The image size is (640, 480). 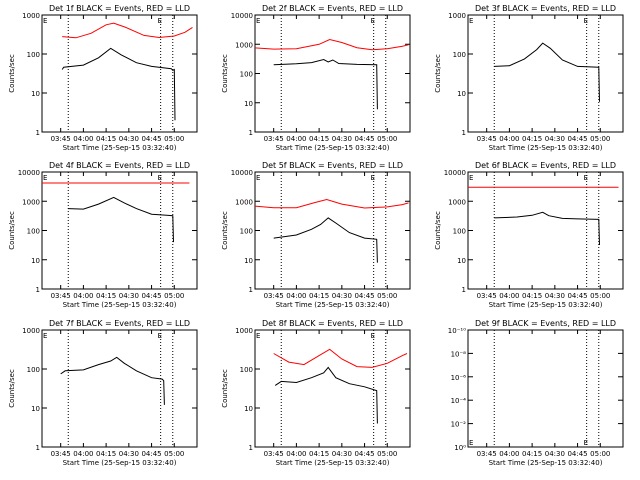 What do you see at coordinates (460, 448) in the screenshot?
I see `y-tick-label: 10⁰` at bounding box center [460, 448].